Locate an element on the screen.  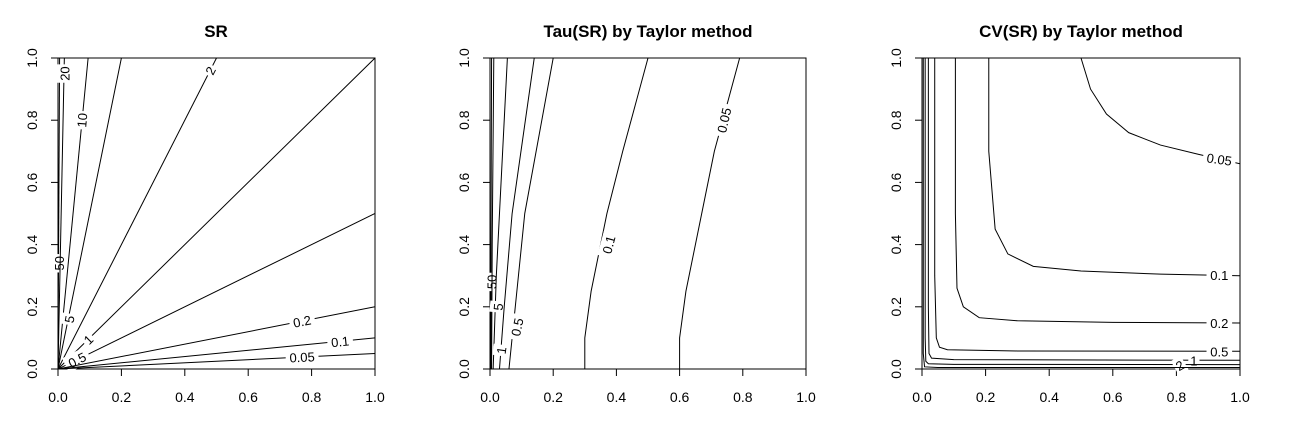
panel-title: SR is located at coordinates (216, 31).